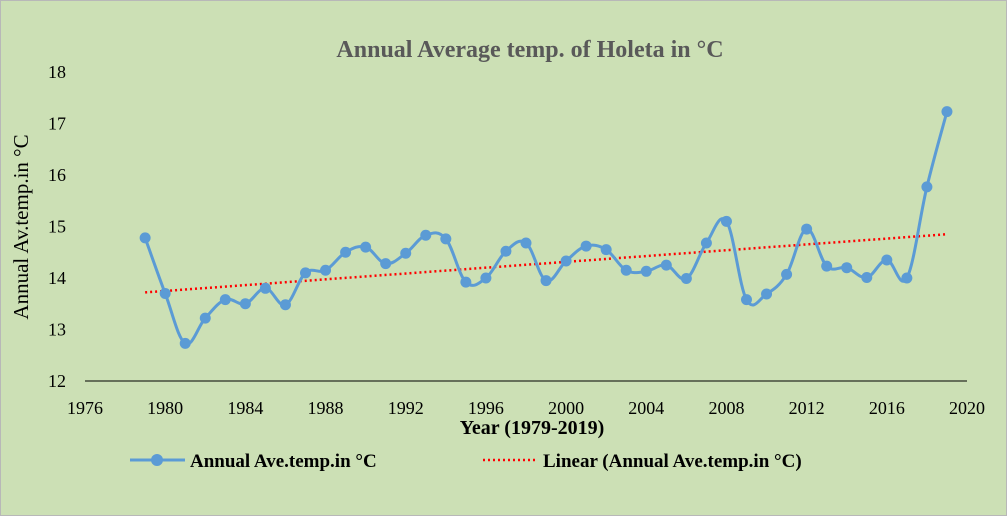  I want to click on y-tick-label: 18, so click(57, 72).